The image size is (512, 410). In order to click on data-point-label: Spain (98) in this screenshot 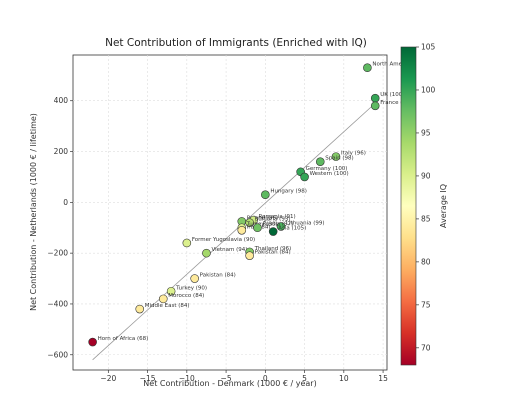, I will do `click(339, 159)`.